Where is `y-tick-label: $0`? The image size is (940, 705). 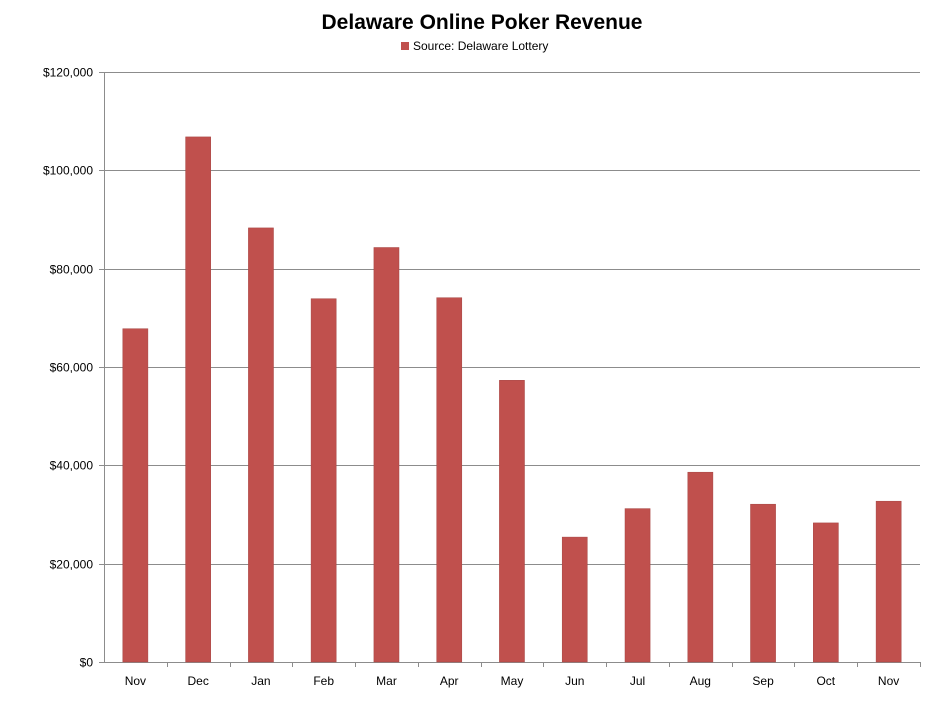 y-tick-label: $0 is located at coordinates (87, 663).